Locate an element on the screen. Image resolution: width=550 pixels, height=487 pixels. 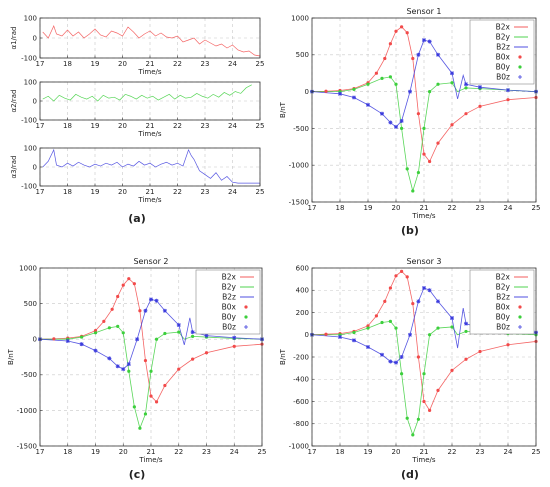
y-axis-label: α3/rad is located at coordinates (14, 166).